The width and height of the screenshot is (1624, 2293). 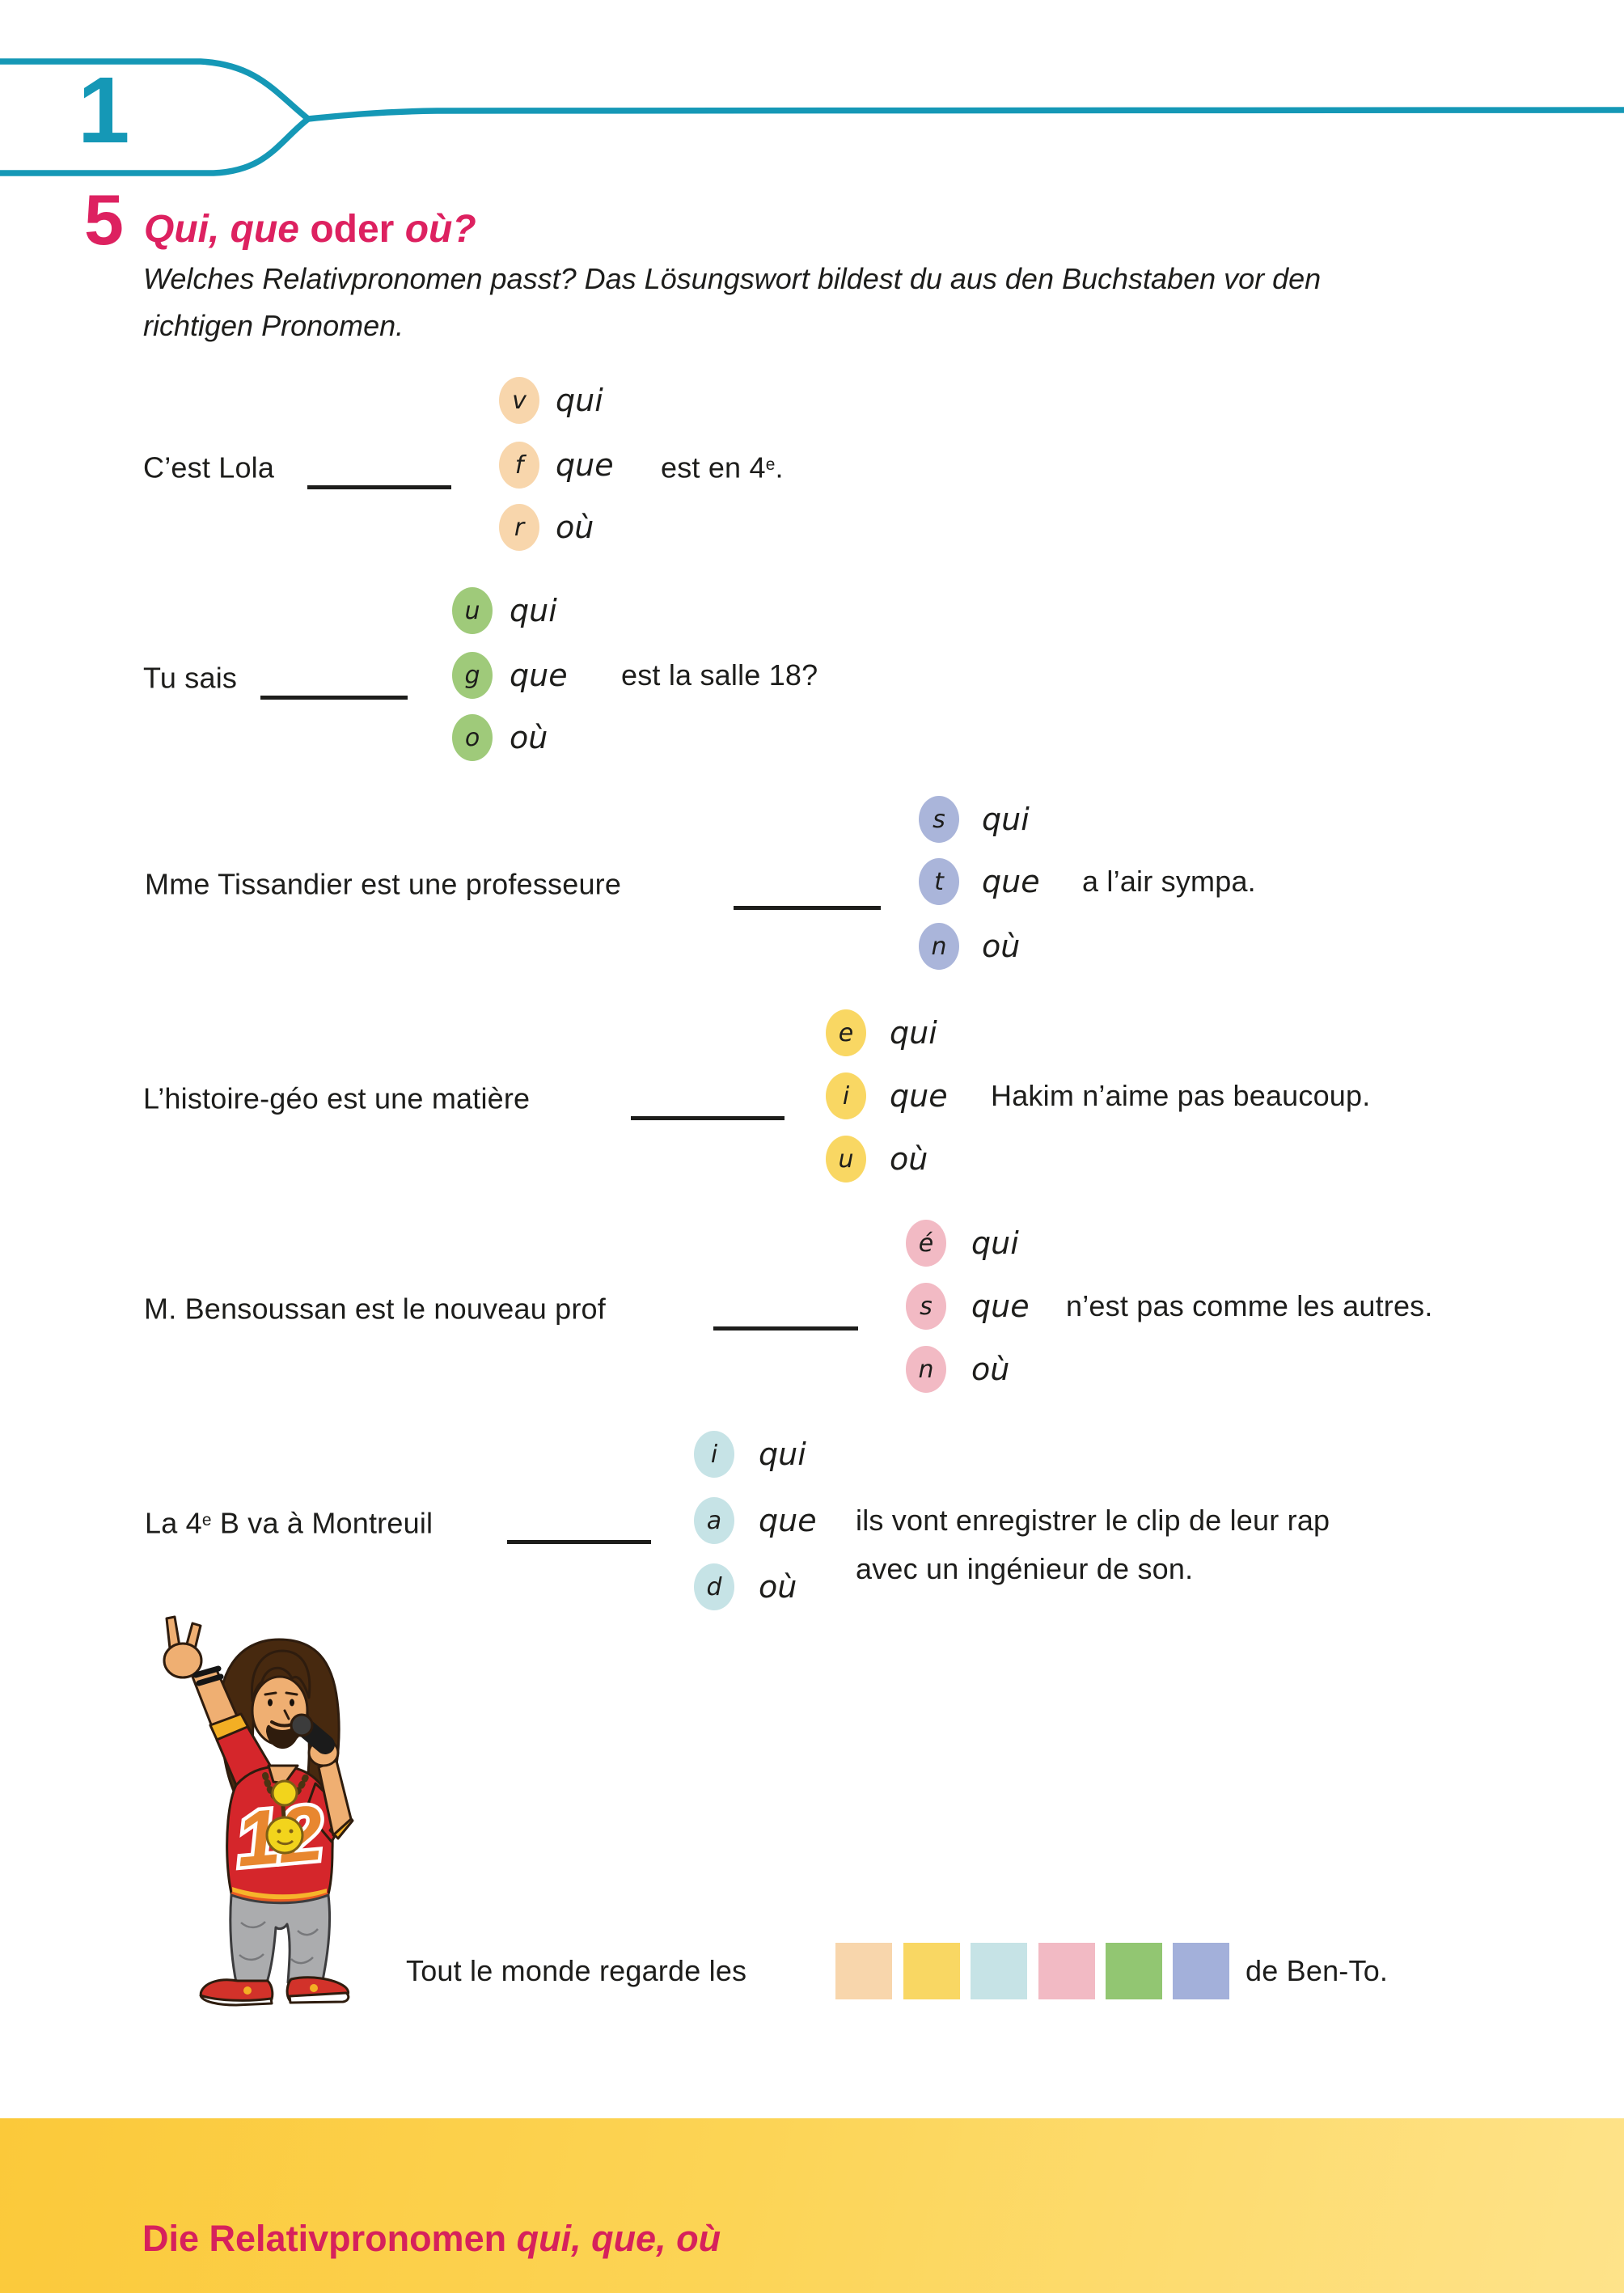 I want to click on solution-sentence-start: Tout le monde regarde les, so click(x=576, y=1971).